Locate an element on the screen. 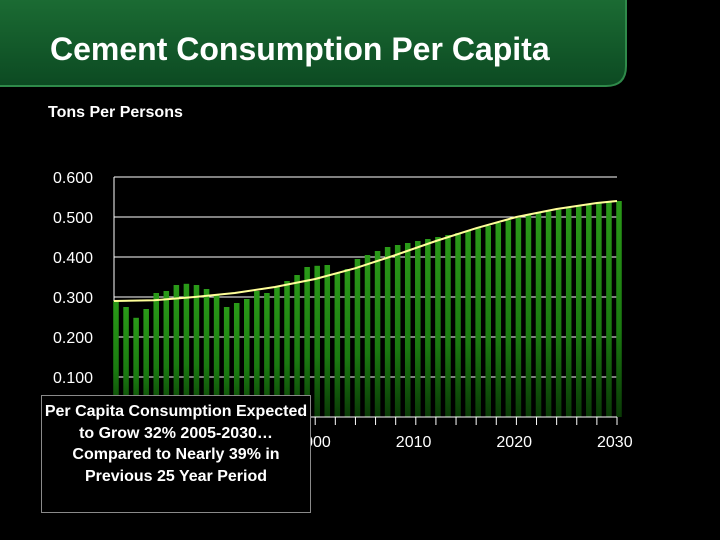  page-title: Cement Consumption Per Capita is located at coordinates (300, 49).